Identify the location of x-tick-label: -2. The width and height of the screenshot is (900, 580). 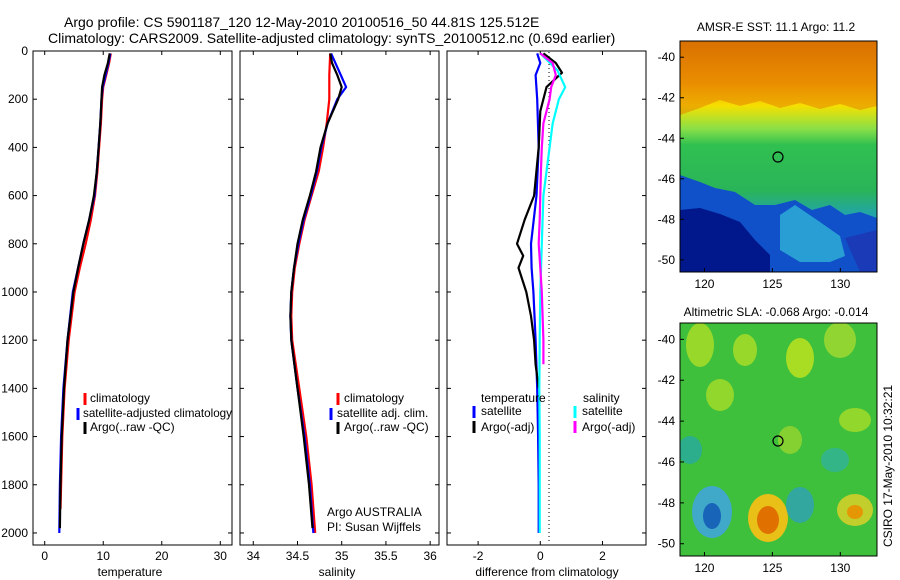
(478, 556).